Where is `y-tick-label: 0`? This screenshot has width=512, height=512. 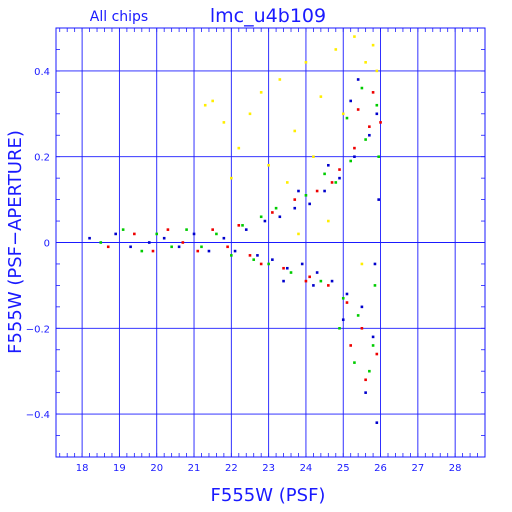 y-tick-label: 0 is located at coordinates (47, 244).